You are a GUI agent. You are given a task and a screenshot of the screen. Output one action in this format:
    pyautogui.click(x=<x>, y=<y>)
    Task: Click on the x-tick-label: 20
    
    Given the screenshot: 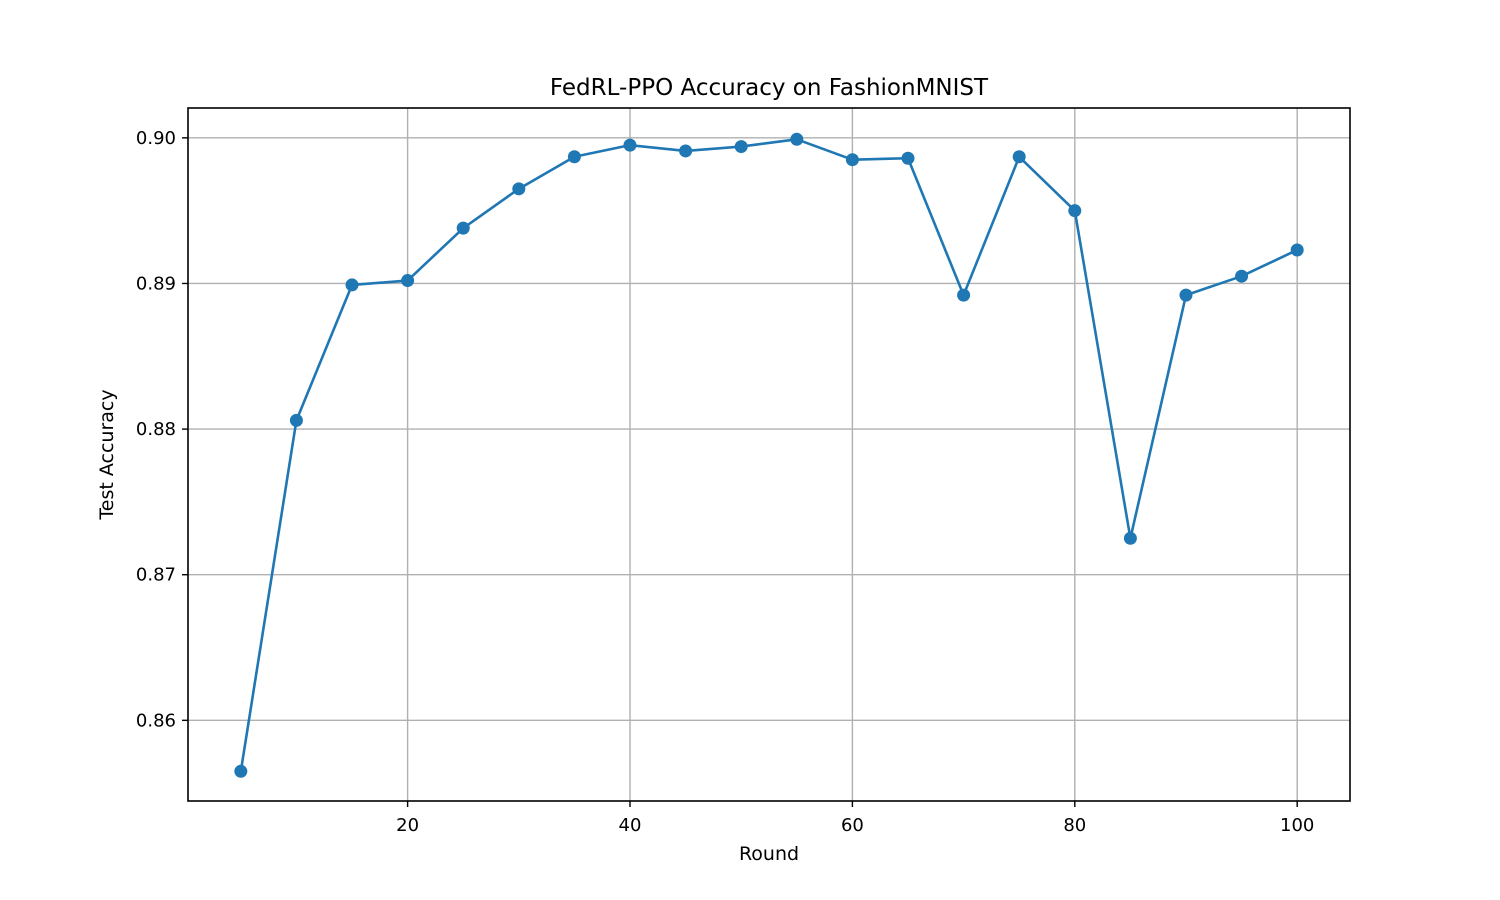 What is the action you would take?
    pyautogui.click(x=407, y=825)
    